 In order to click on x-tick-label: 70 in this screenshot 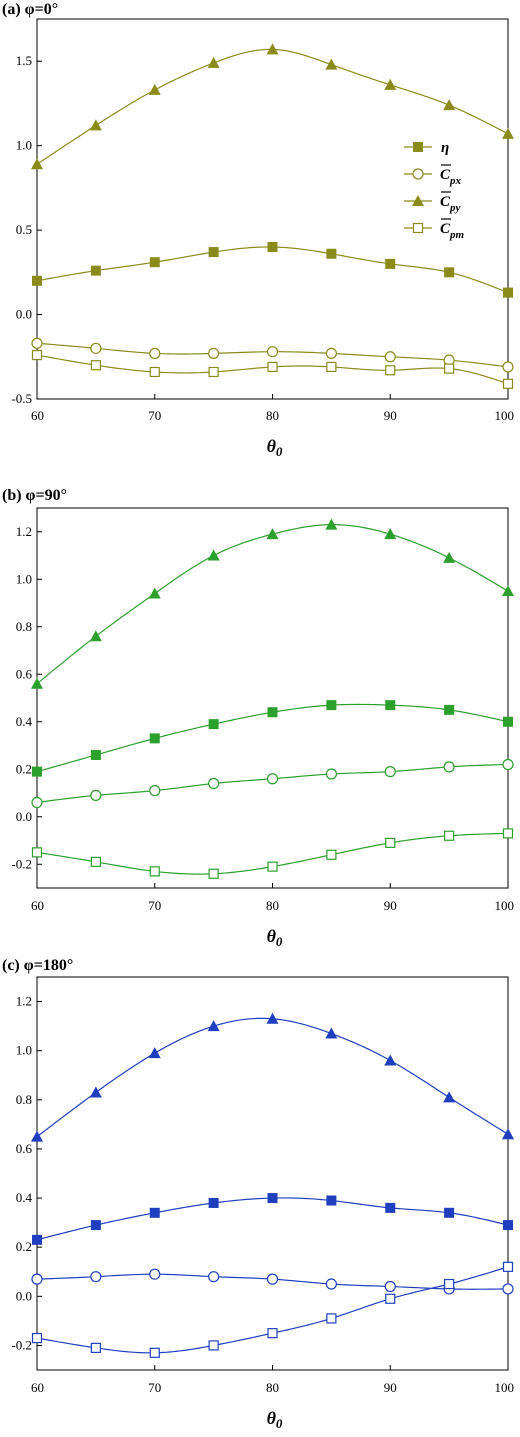, I will do `click(154, 905)`.